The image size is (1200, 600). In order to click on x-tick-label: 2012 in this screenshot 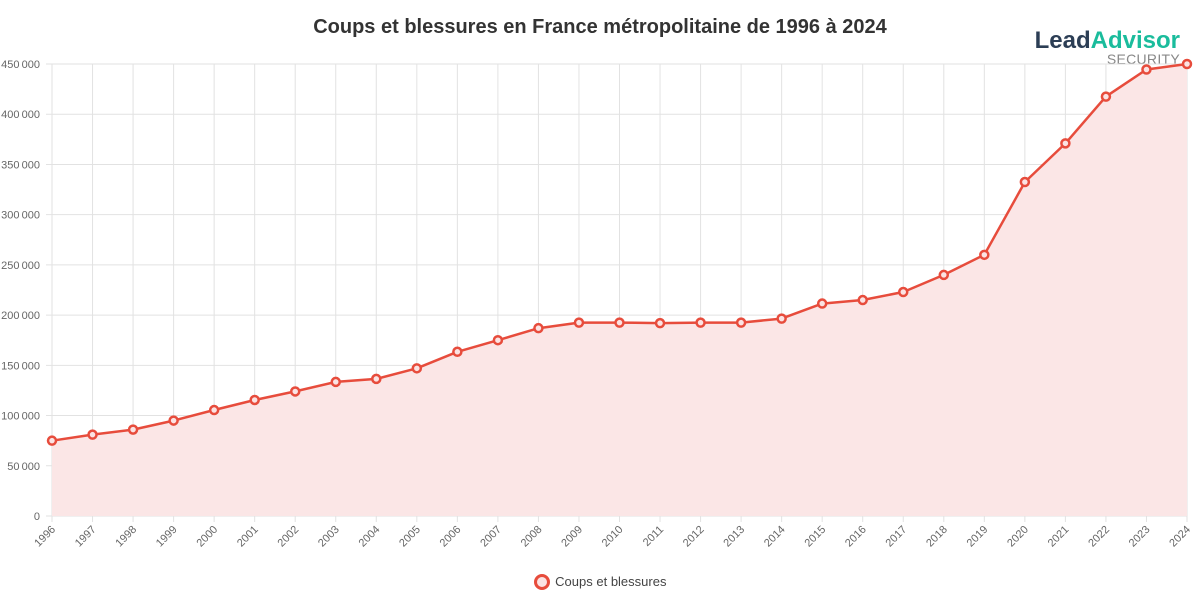, I will do `click(694, 537)`.